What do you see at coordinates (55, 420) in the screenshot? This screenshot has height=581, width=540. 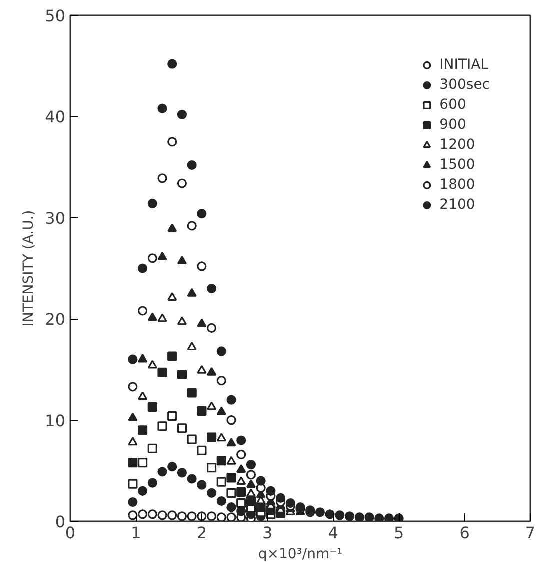 I see `y-tick-label: 10` at bounding box center [55, 420].